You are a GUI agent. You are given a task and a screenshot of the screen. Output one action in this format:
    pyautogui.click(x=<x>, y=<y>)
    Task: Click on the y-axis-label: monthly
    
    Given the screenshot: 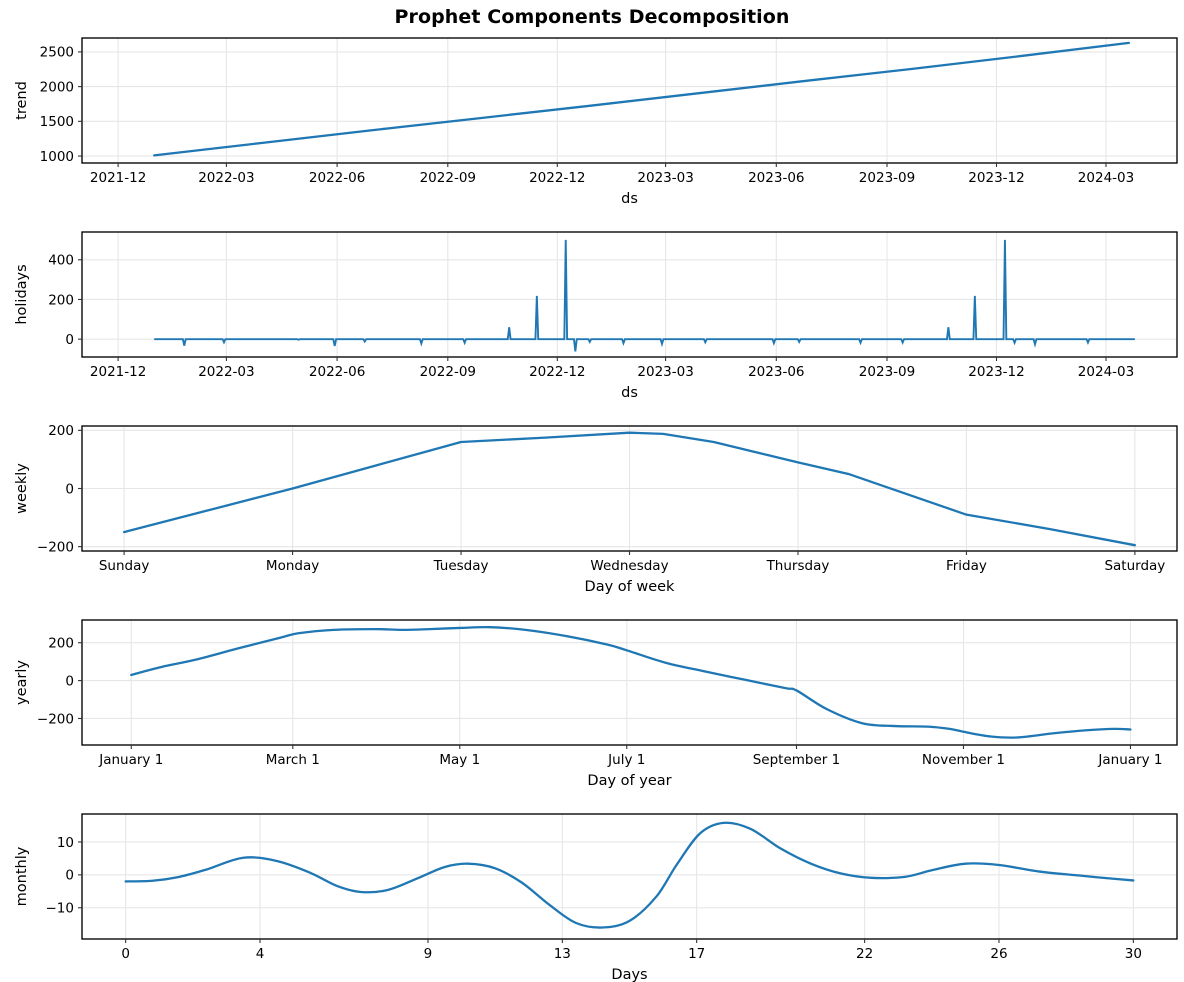 What is the action you would take?
    pyautogui.click(x=22, y=876)
    